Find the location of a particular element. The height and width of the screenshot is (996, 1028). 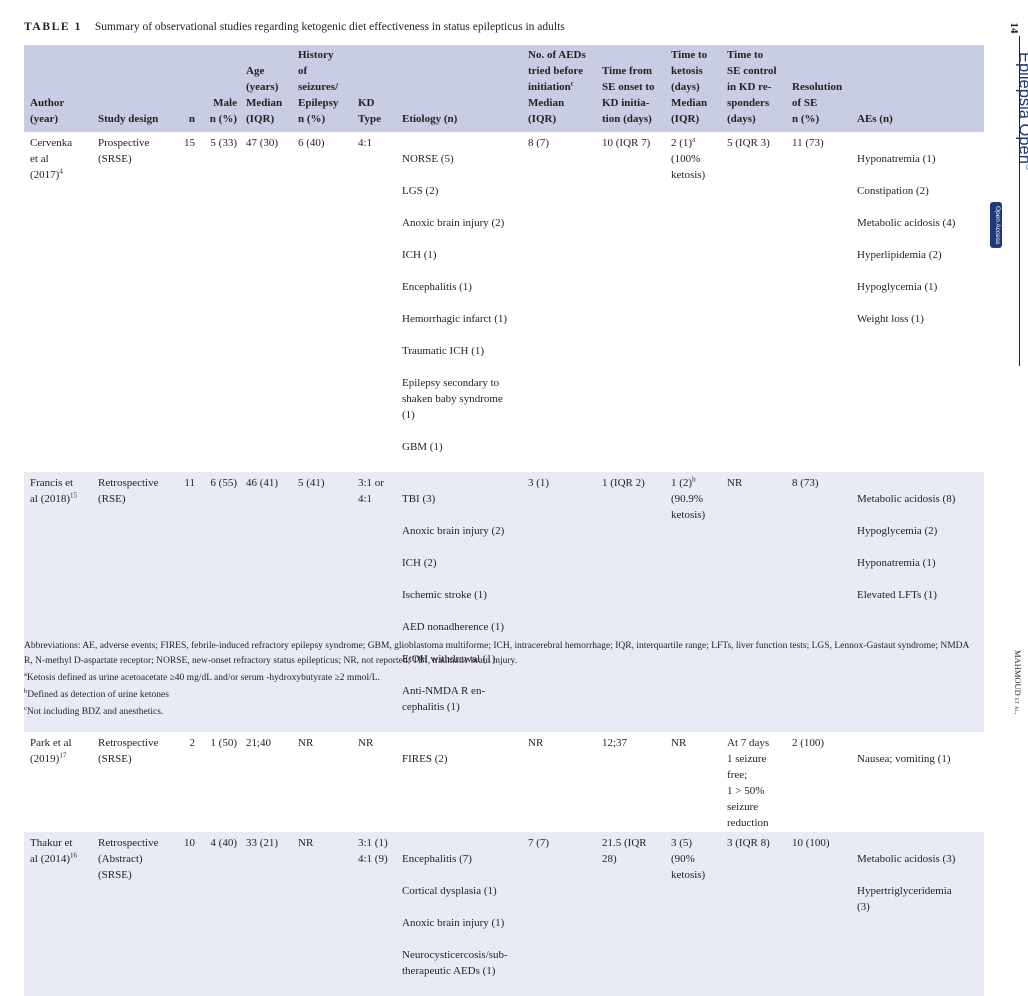

cell-kd: 3:1 (1) 4:1 (9) is located at coordinates (374, 914).